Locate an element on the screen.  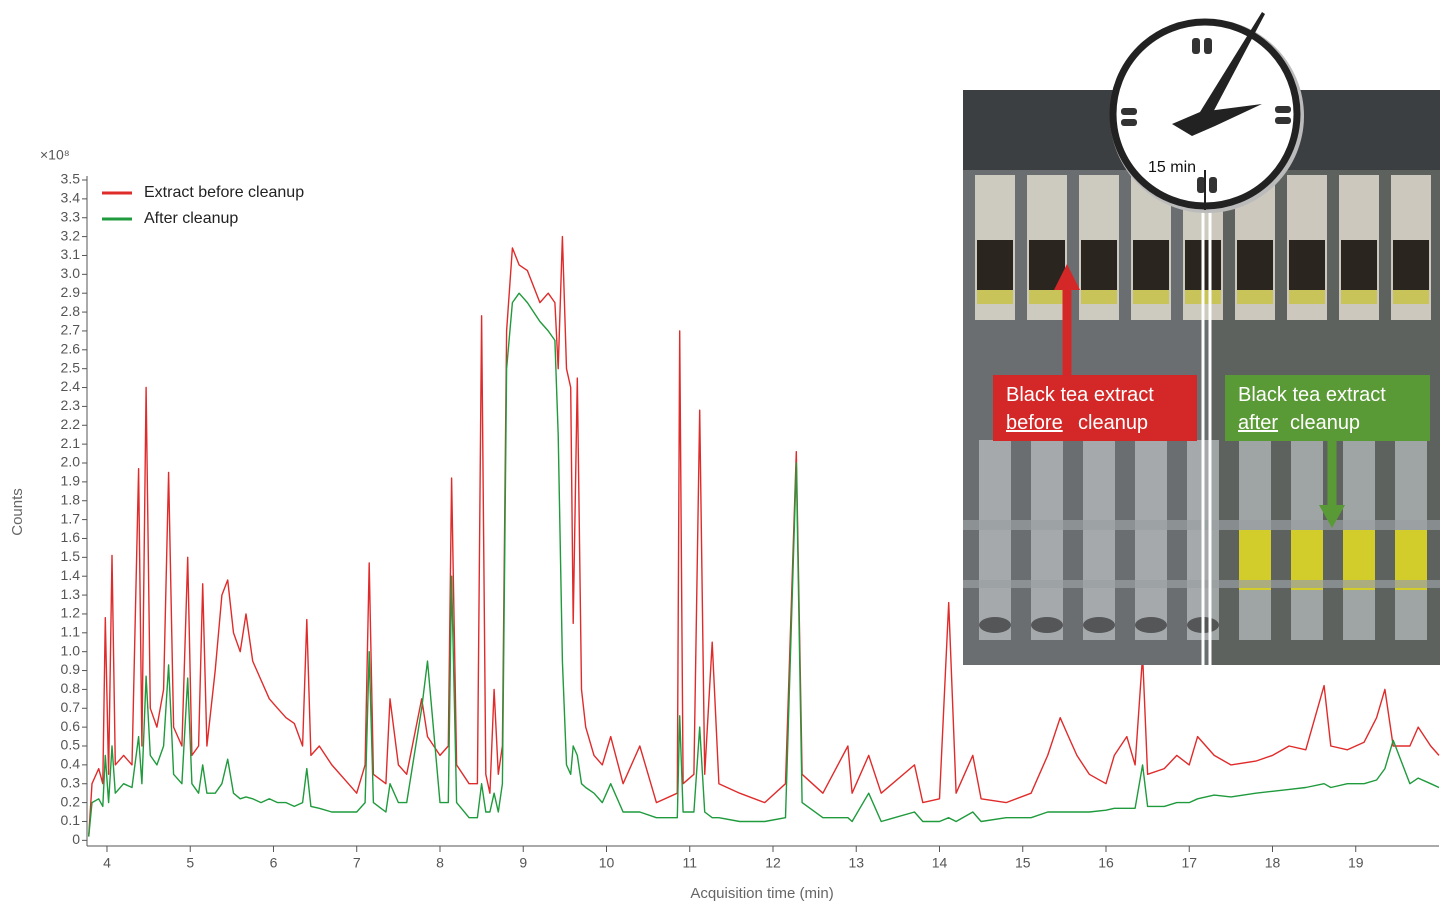
x-tick-label: 6 is located at coordinates (274, 863).